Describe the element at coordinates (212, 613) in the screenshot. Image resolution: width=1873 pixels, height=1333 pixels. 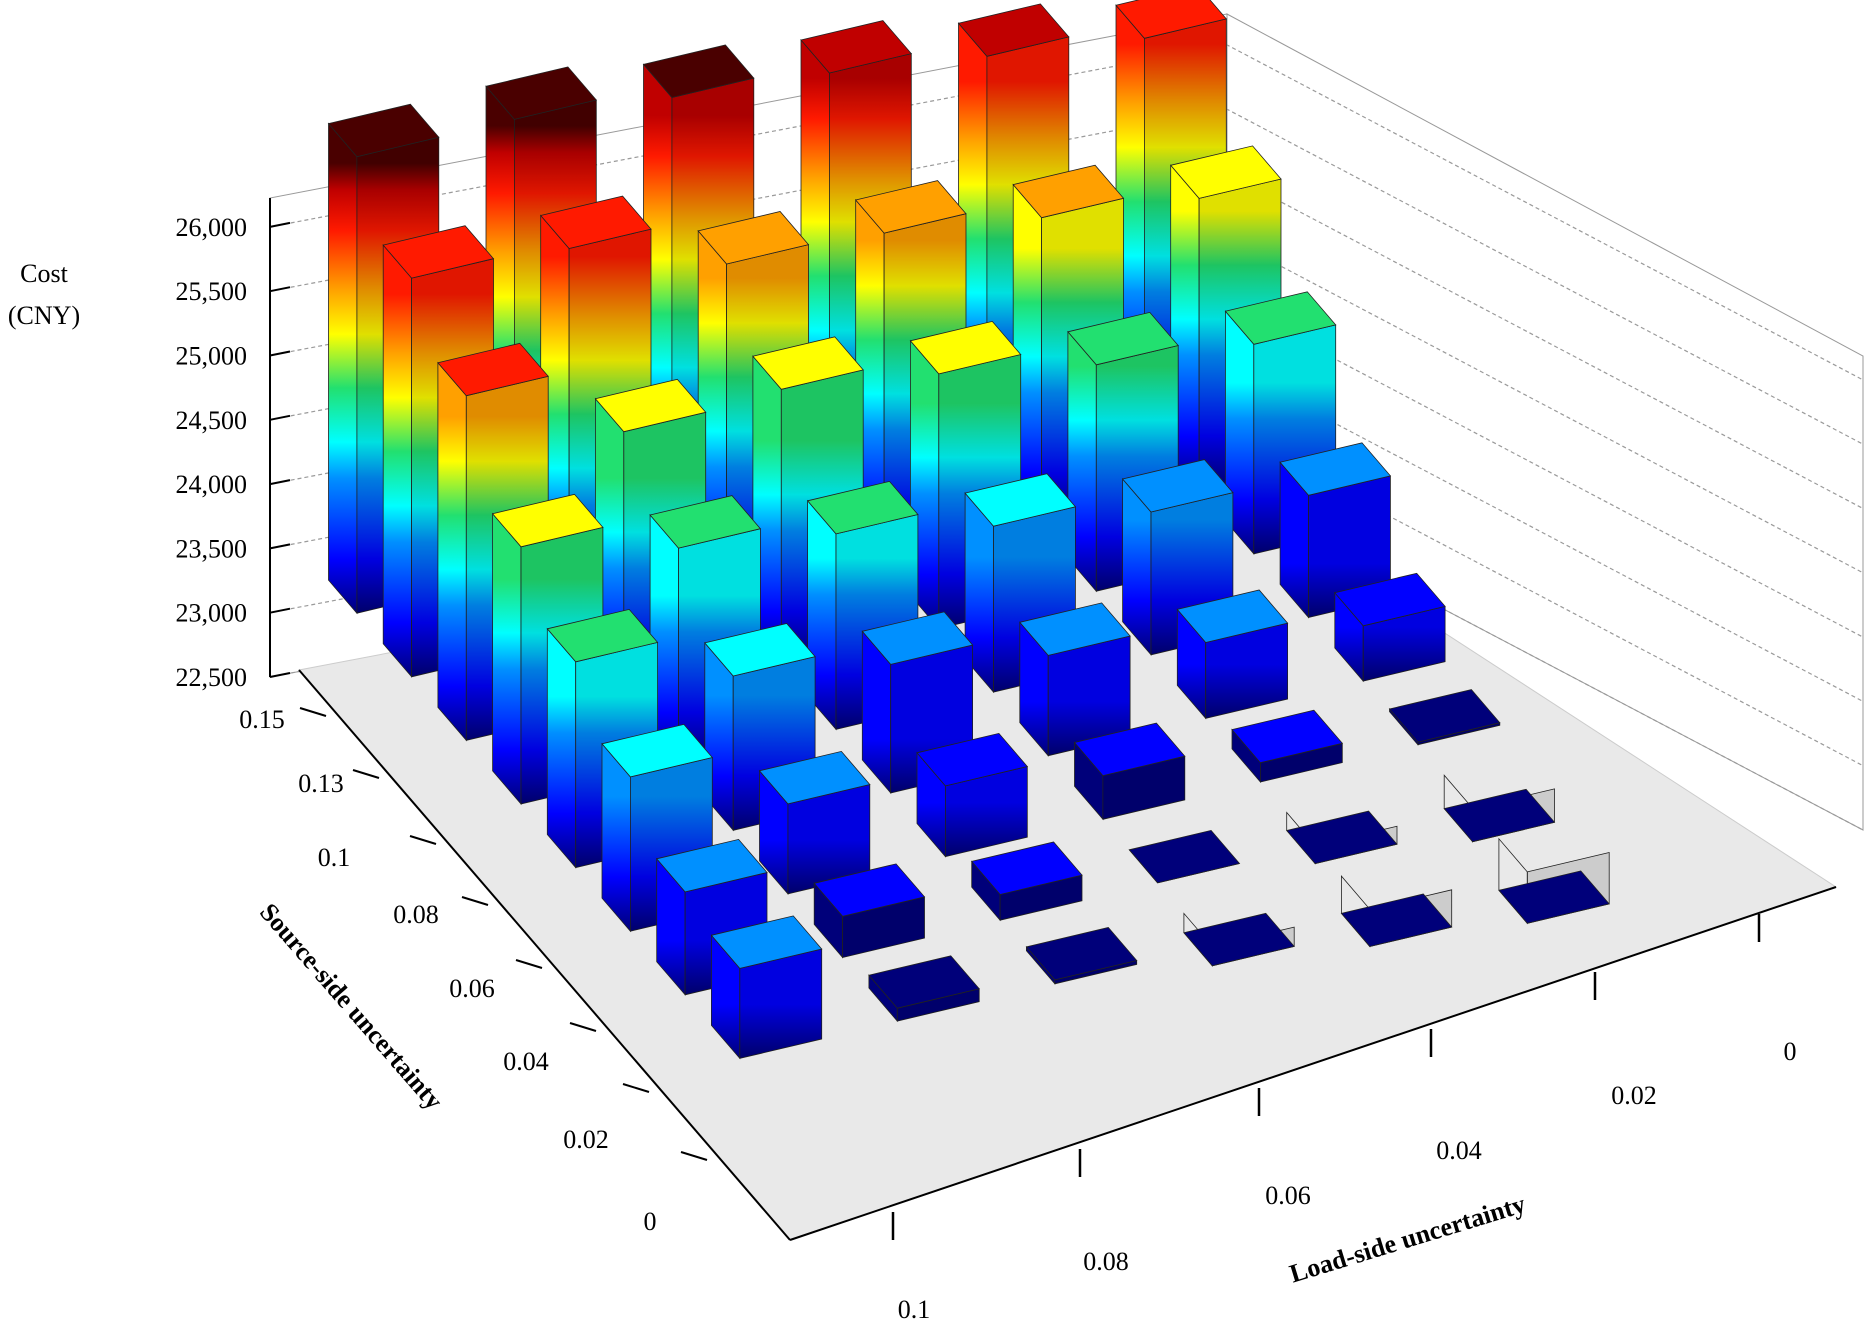
I see `z-tick-label: 23,000` at that location.